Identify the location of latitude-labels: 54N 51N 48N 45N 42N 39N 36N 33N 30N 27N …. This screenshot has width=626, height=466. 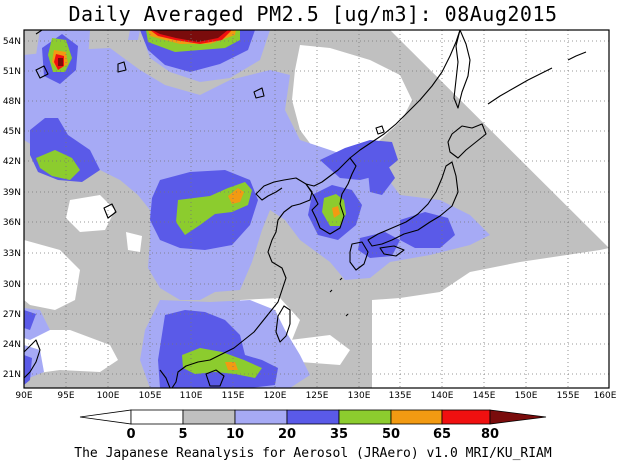
(12, 208).